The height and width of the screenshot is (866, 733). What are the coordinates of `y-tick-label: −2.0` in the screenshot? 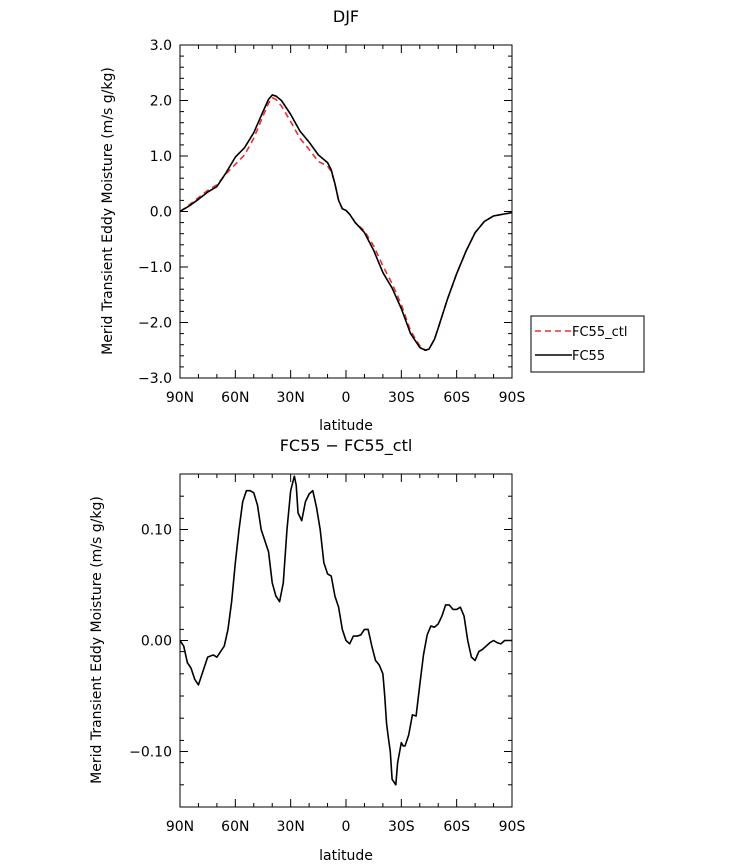 It's located at (155, 324).